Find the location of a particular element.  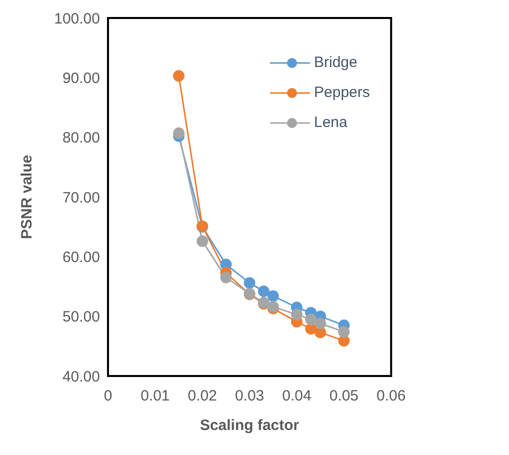

x-tick-label: 0.06 is located at coordinates (391, 396).